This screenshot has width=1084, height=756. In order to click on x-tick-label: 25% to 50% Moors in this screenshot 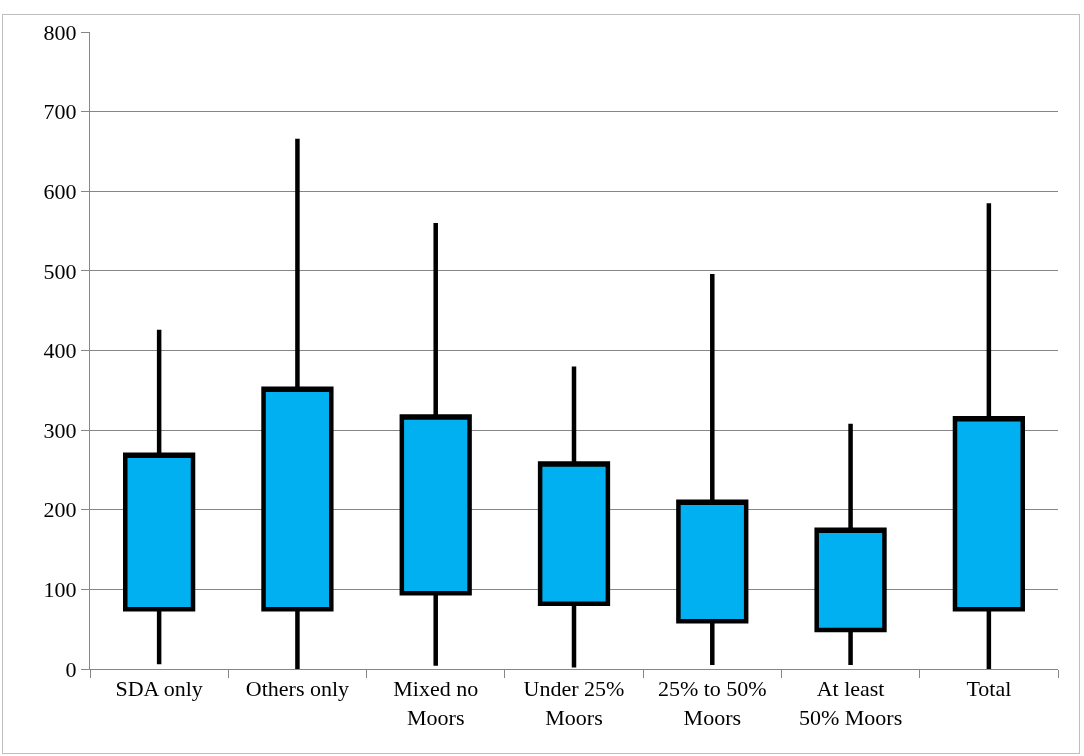, I will do `click(712, 703)`.